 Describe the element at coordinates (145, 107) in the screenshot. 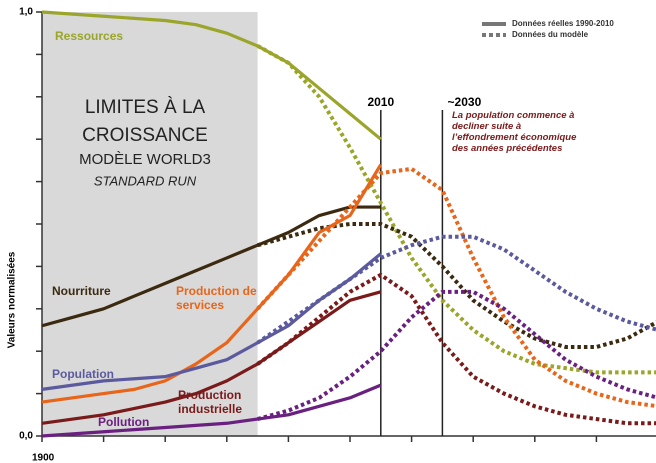

I see `title-line: LIMITES À LA` at that location.